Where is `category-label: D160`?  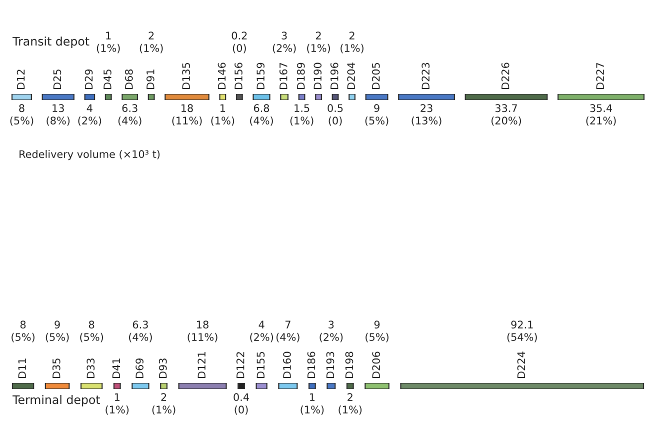
category-label: D160 is located at coordinates (287, 365).